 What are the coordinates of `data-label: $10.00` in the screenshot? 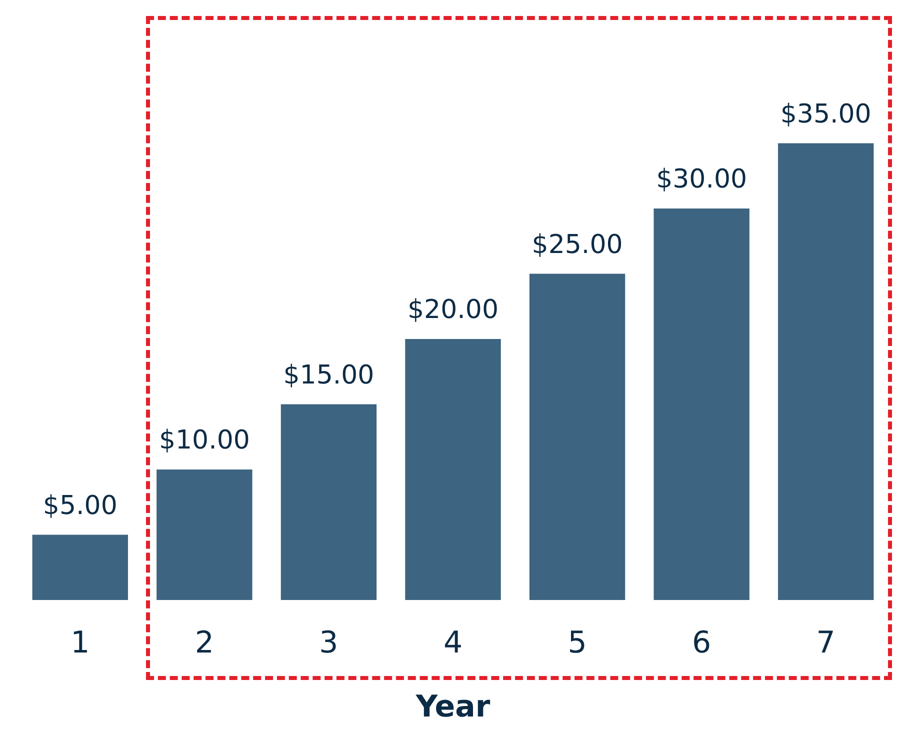 It's located at (204, 441).